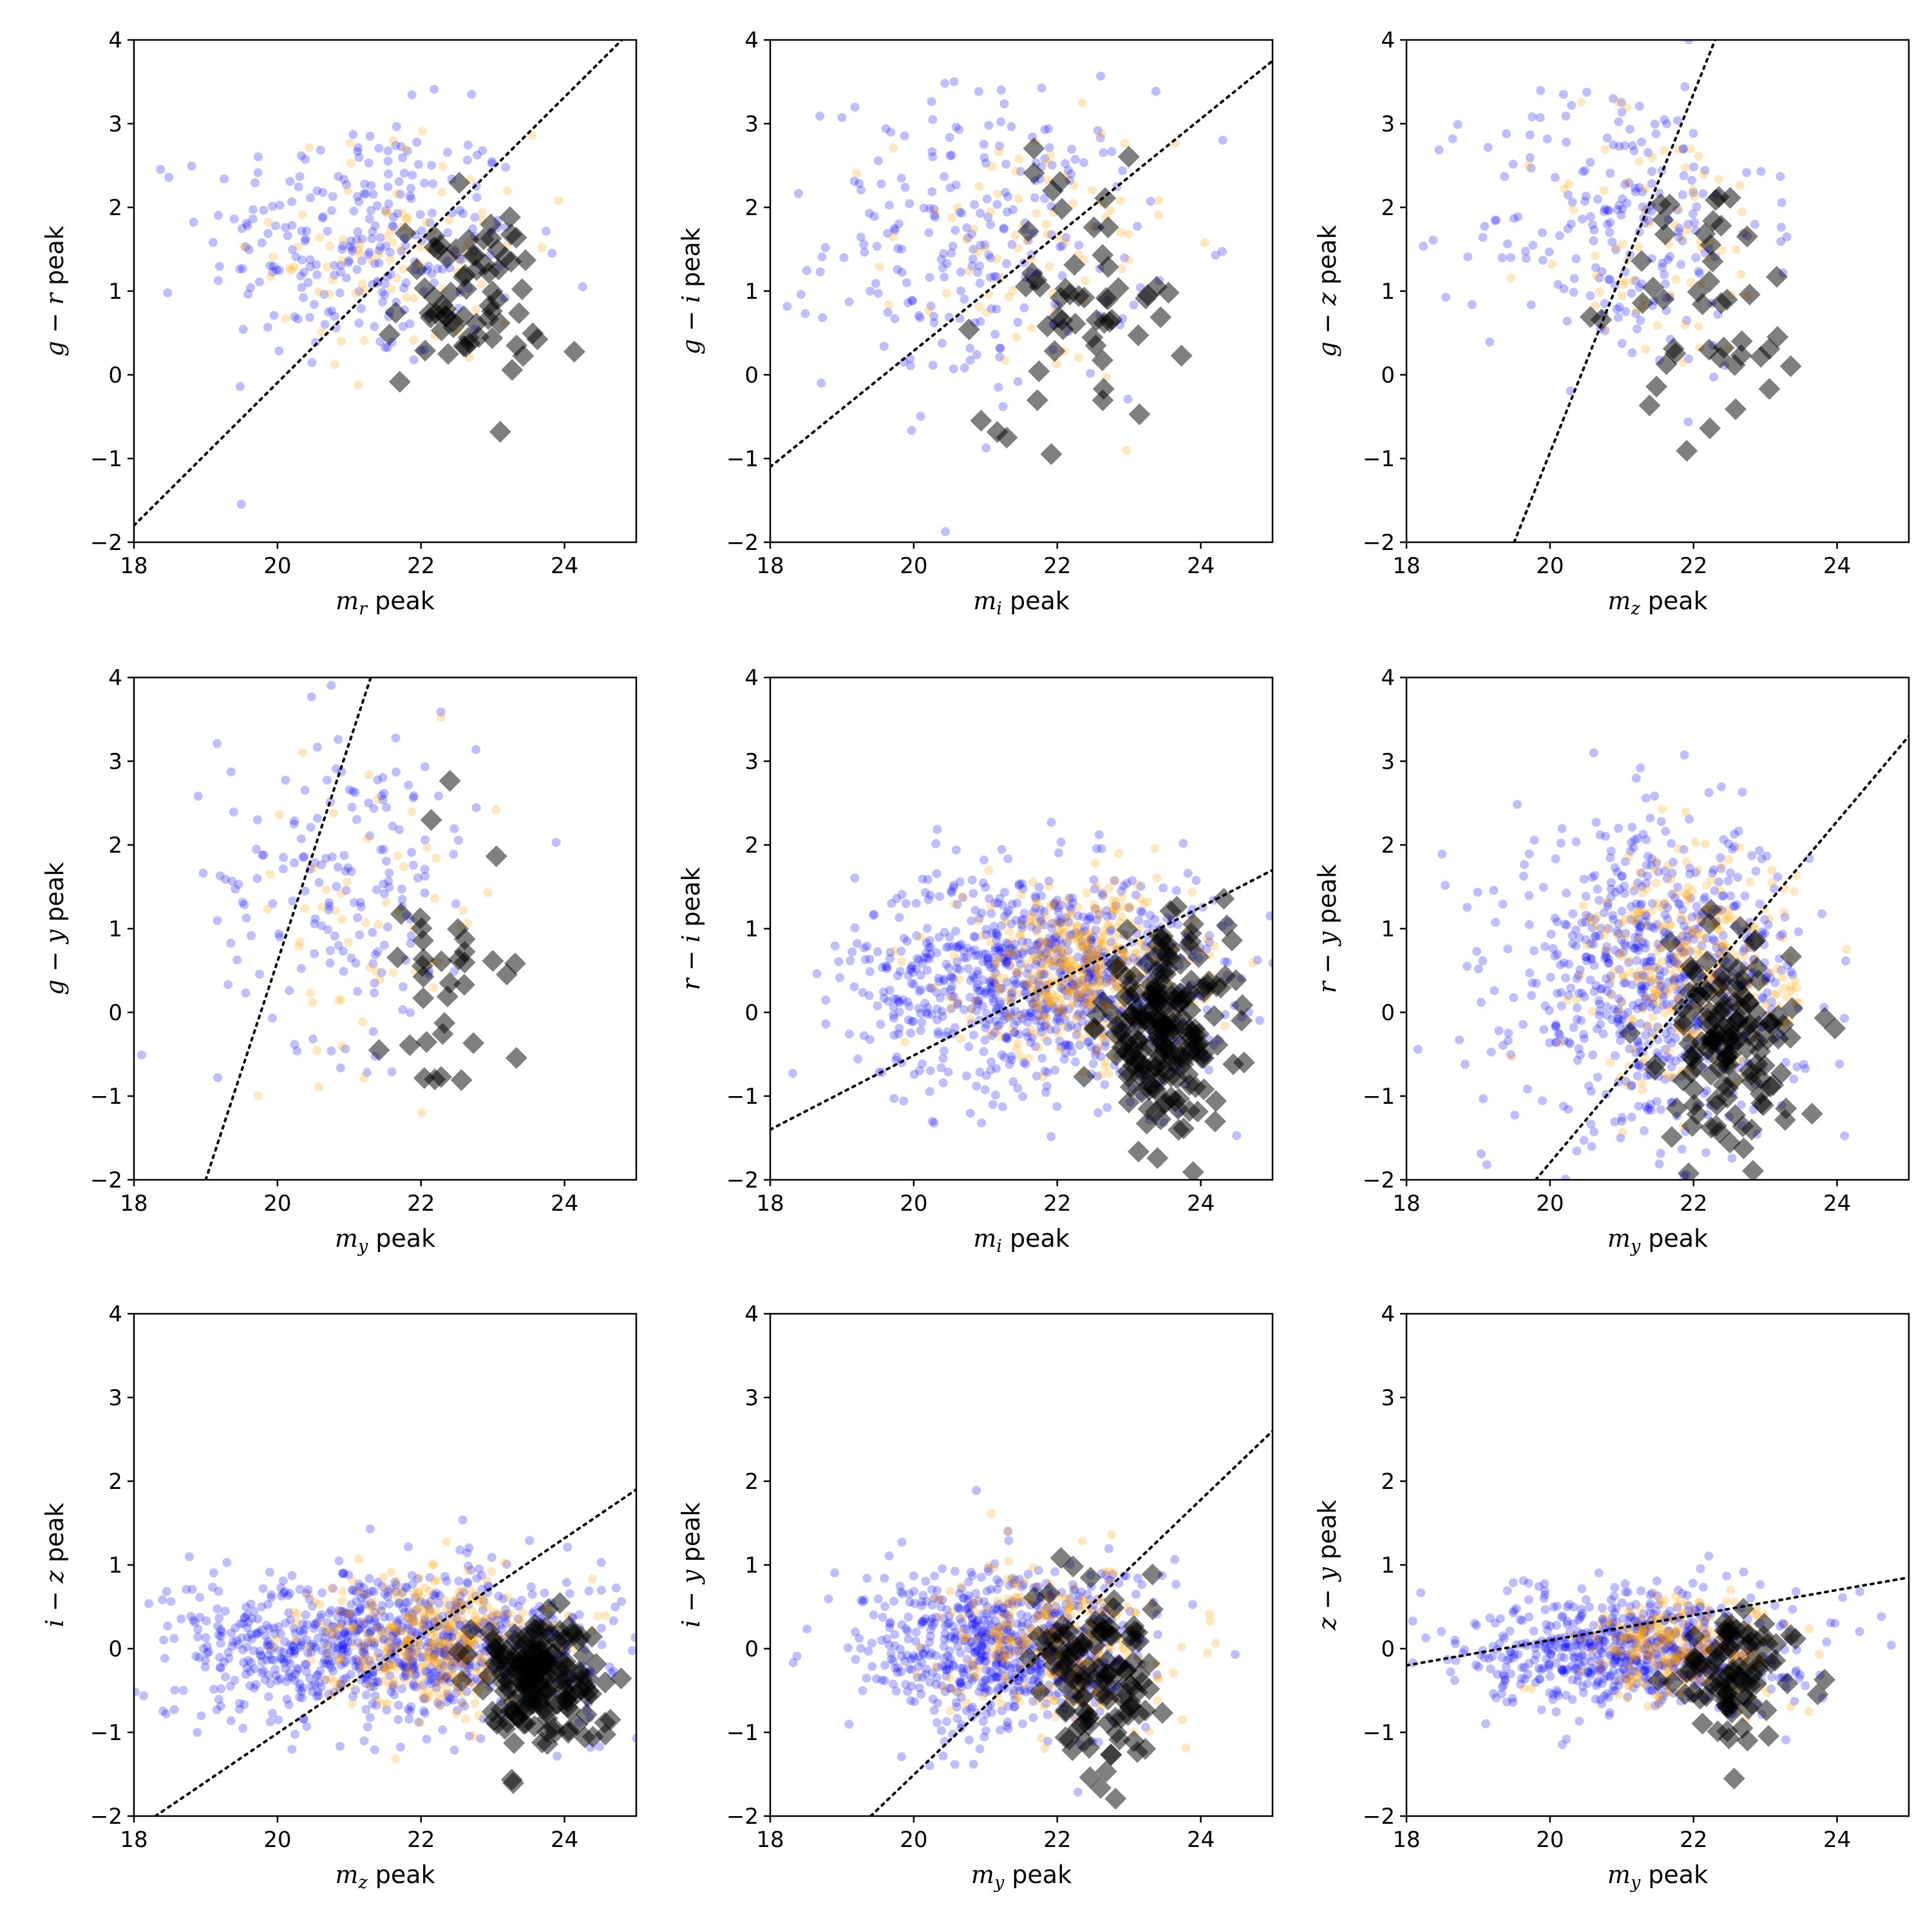  What do you see at coordinates (106, 1180) in the screenshot?
I see `y-tick-label: −2` at bounding box center [106, 1180].